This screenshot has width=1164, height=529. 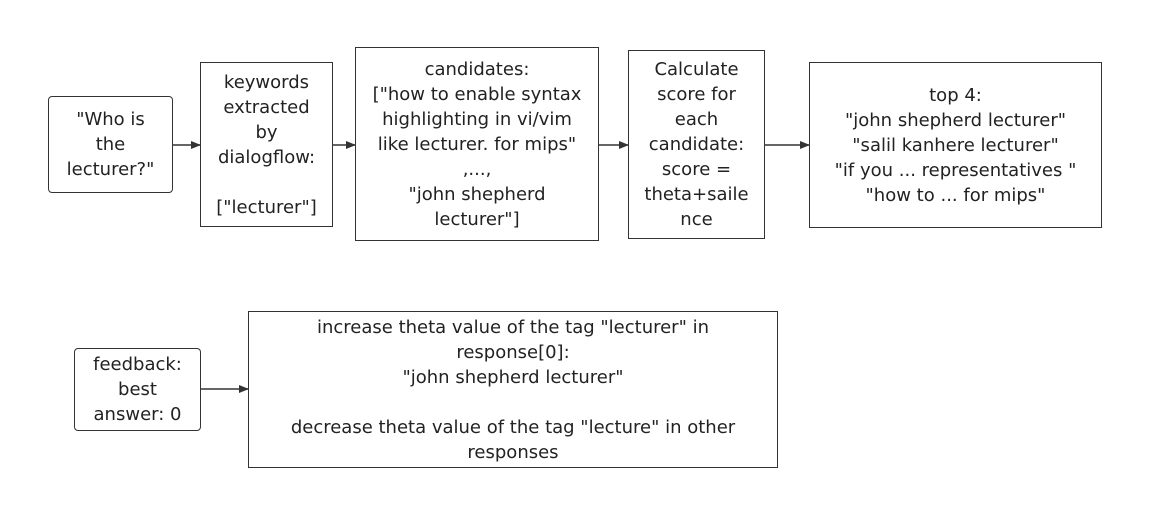 What do you see at coordinates (266, 207) in the screenshot?
I see `keywords-text-line: ["lecturer"]` at bounding box center [266, 207].